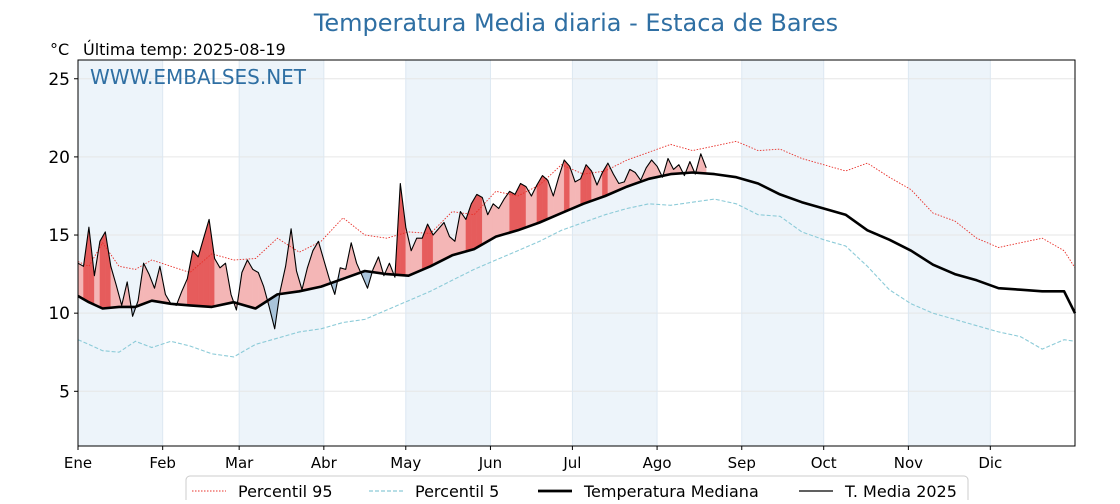 This screenshot has width=1120, height=504. Describe the element at coordinates (571, 463) in the screenshot. I see `x-tick-label: Jul` at that location.